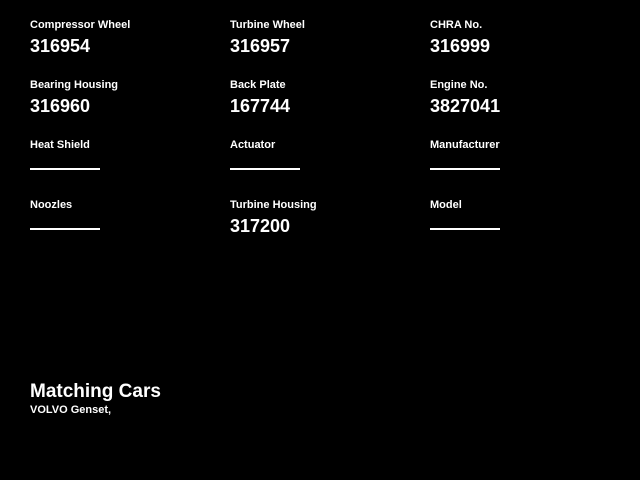 The height and width of the screenshot is (480, 640). I want to click on field-label: Bearing Housing, so click(74, 85).